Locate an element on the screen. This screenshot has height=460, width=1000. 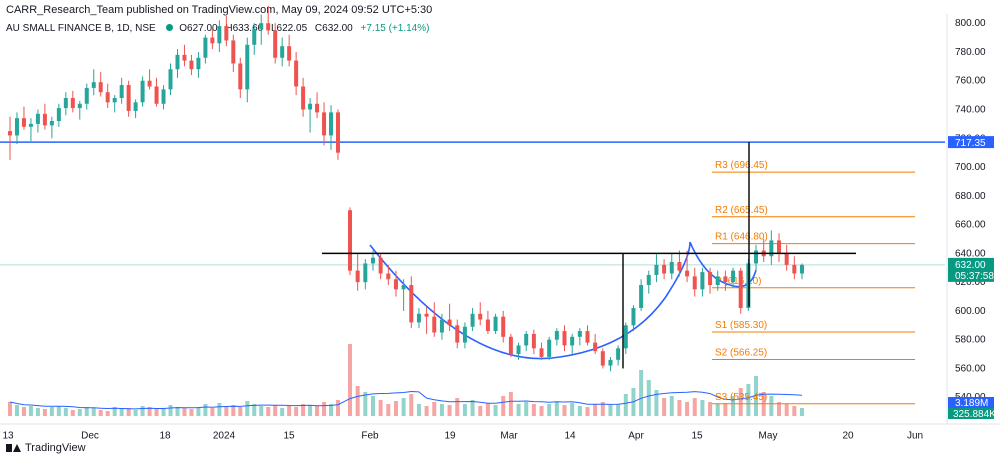
volume-ma-tag is located at coordinates (971, 402).